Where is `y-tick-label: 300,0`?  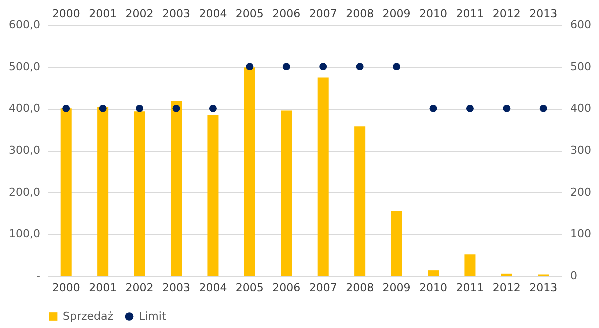 y-tick-label: 300,0 is located at coordinates (24, 150).